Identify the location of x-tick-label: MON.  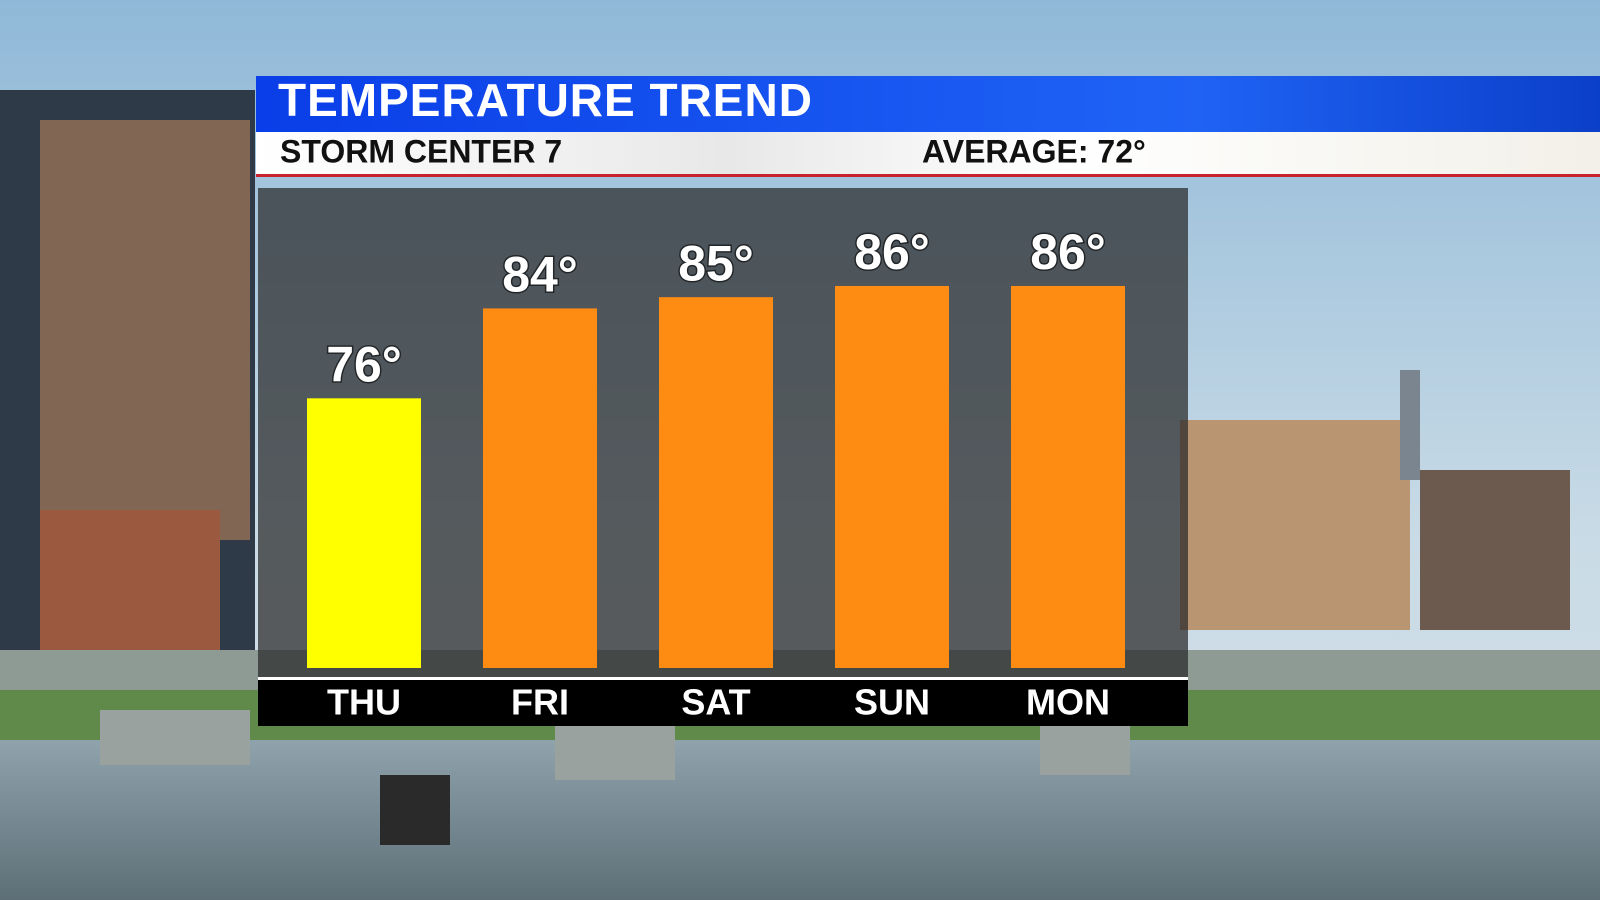
(1068, 702).